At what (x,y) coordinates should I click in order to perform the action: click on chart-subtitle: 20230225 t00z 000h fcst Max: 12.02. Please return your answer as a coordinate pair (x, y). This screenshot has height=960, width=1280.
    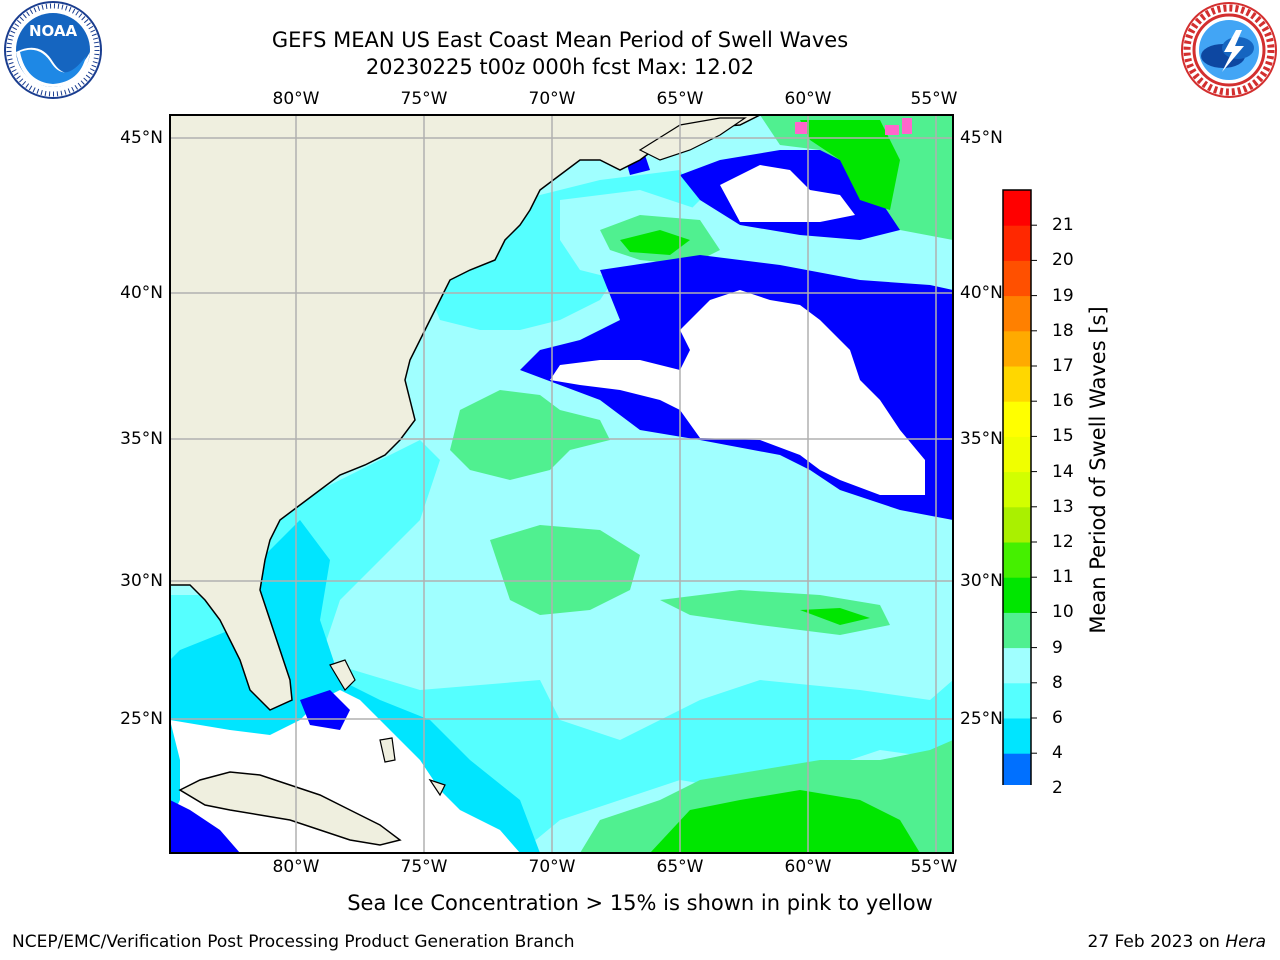
    Looking at the image, I should click on (560, 67).